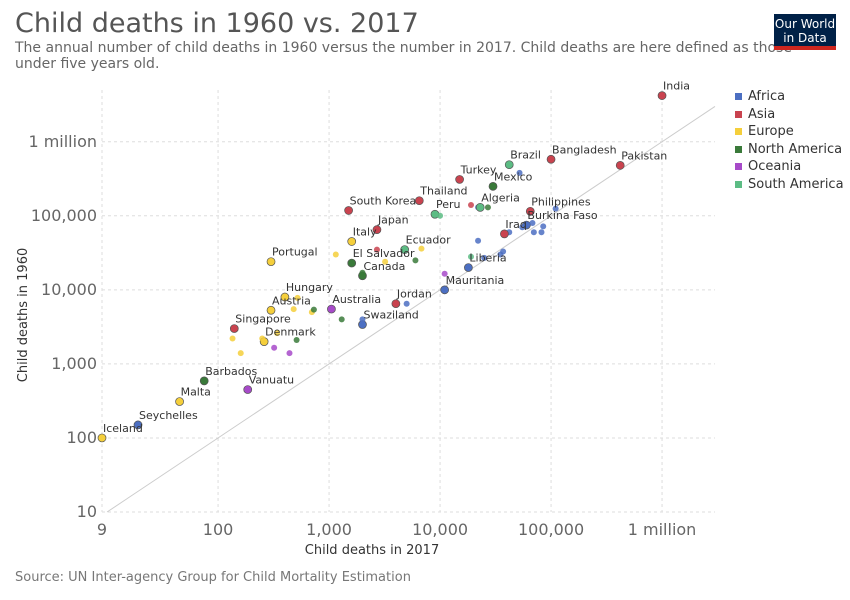  Describe the element at coordinates (271, 380) in the screenshot. I see `point-label: Vanuatu` at that location.